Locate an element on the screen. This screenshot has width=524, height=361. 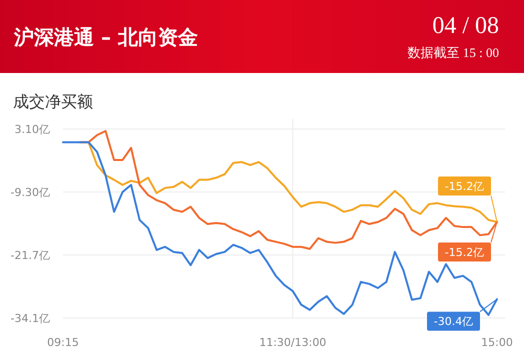
chart-subtitle: 成交净买额 is located at coordinates (53, 101).